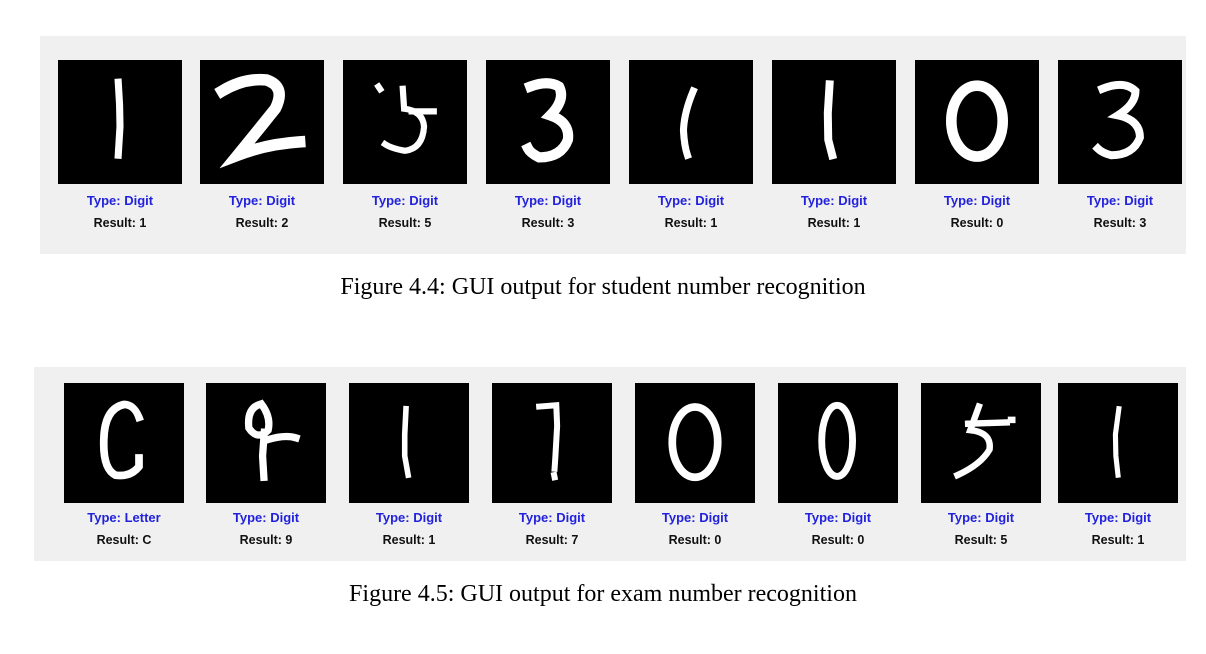 This screenshot has height=654, width=1206. I want to click on result-label: Result: 2, so click(262, 223).